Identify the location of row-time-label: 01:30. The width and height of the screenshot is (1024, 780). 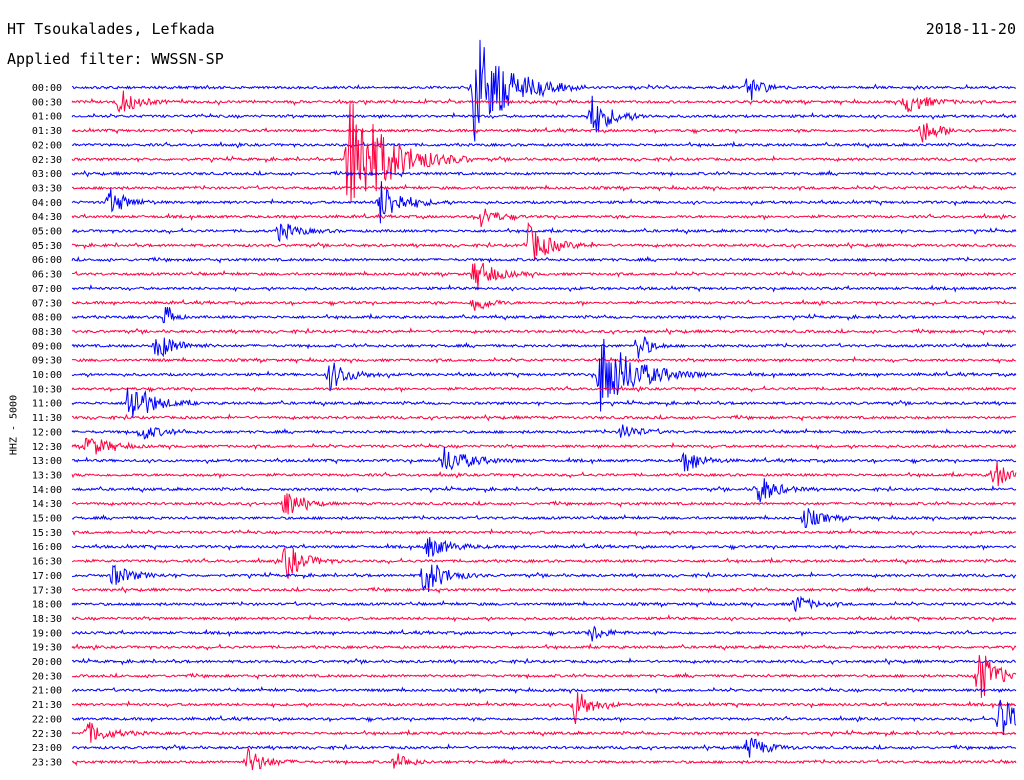
(47, 131).